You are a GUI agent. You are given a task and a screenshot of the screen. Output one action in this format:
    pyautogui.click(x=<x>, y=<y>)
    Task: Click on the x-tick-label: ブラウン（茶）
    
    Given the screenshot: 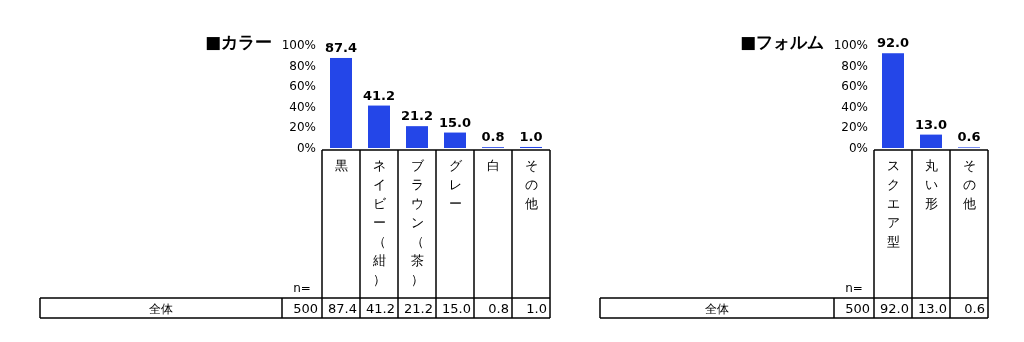 What is the action you would take?
    pyautogui.click(x=417, y=222)
    